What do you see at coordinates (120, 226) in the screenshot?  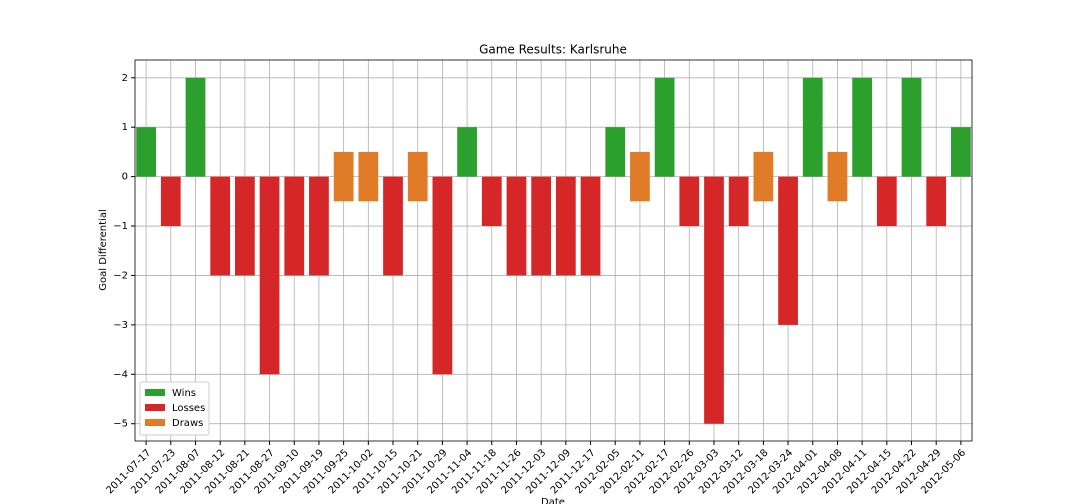 I see `y-tick-label: −1` at bounding box center [120, 226].